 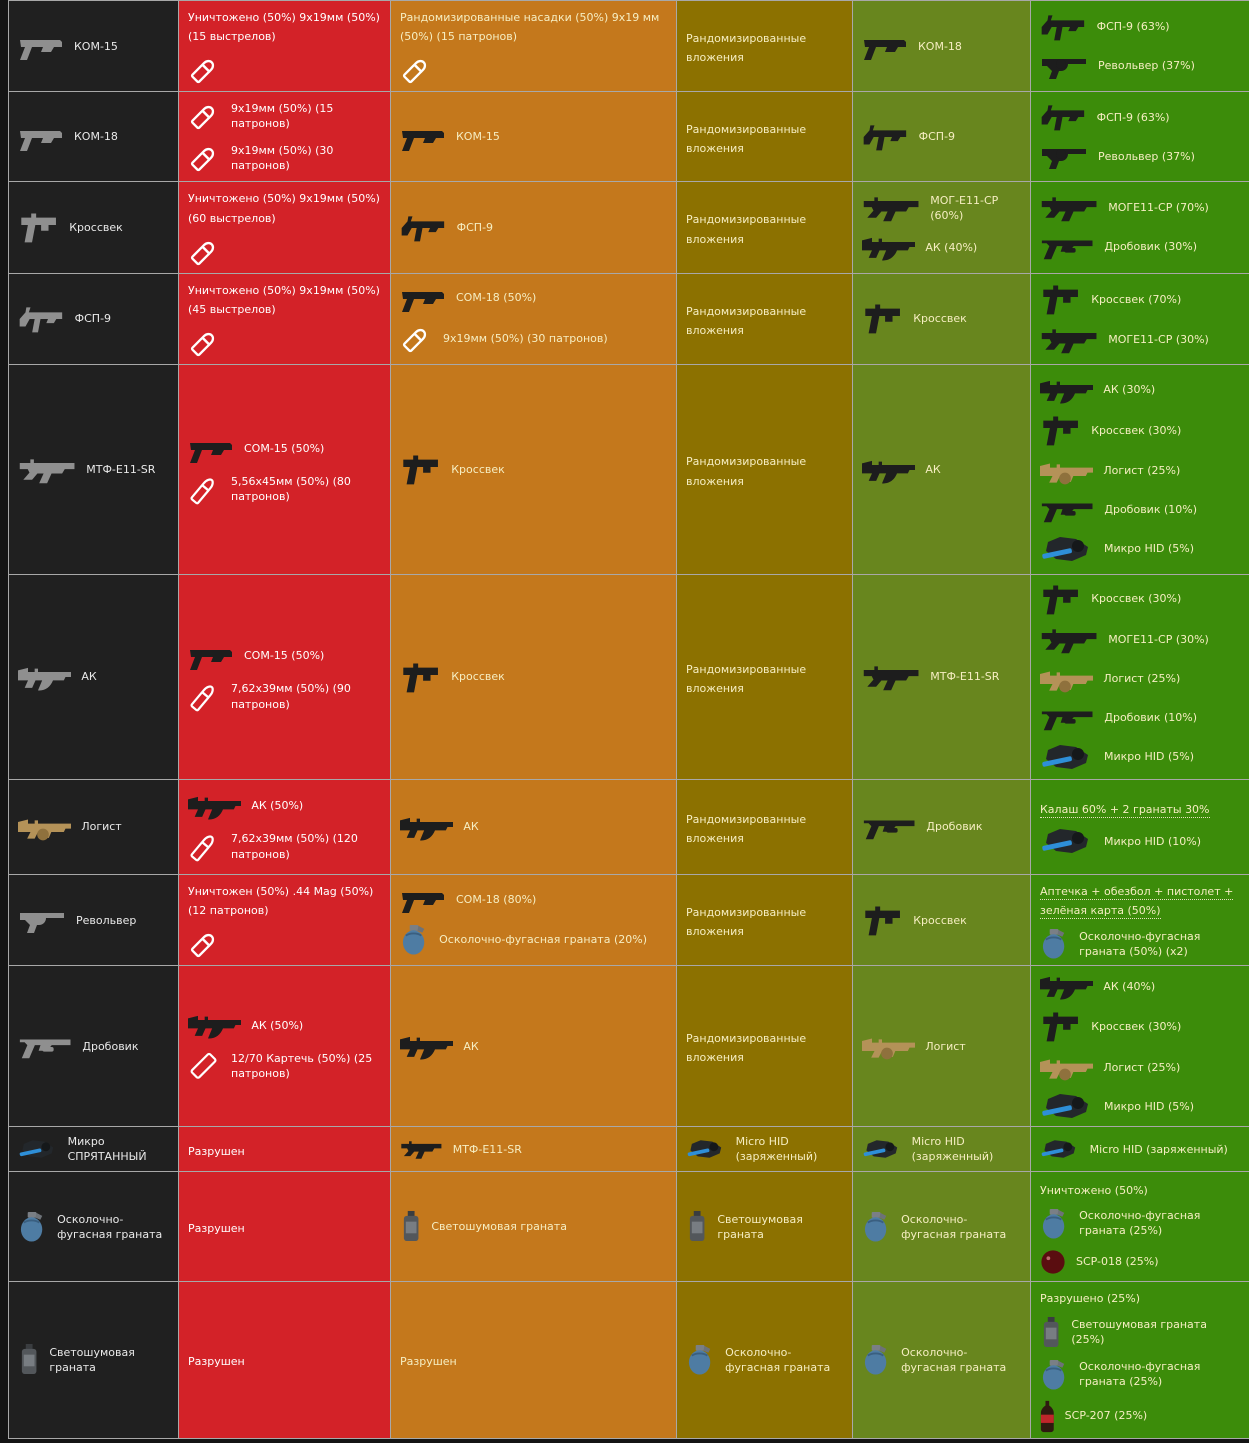 What do you see at coordinates (941, 208) in the screenshot?
I see `result-item: МОГ-Е11-СР (60%)` at bounding box center [941, 208].